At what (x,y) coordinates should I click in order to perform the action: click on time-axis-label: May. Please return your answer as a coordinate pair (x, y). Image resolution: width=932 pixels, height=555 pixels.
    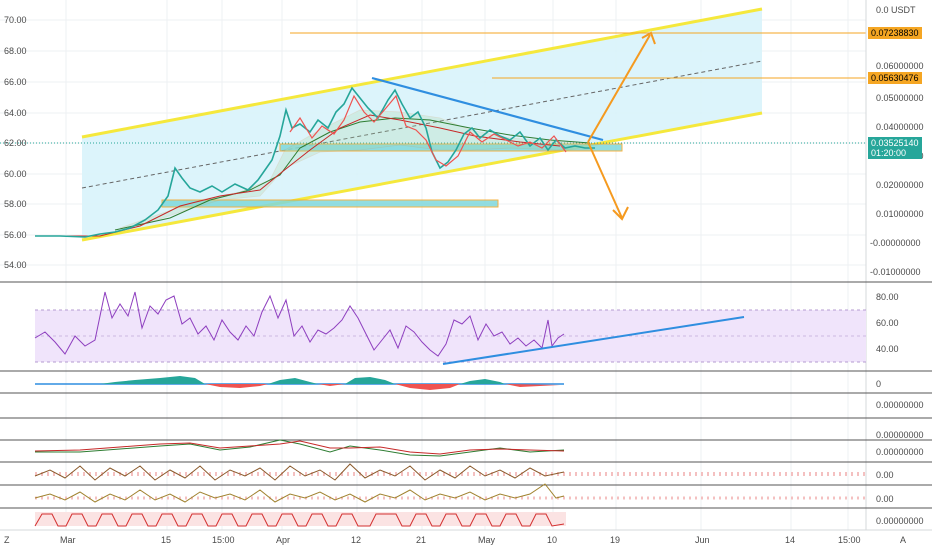
    Looking at the image, I should click on (487, 540).